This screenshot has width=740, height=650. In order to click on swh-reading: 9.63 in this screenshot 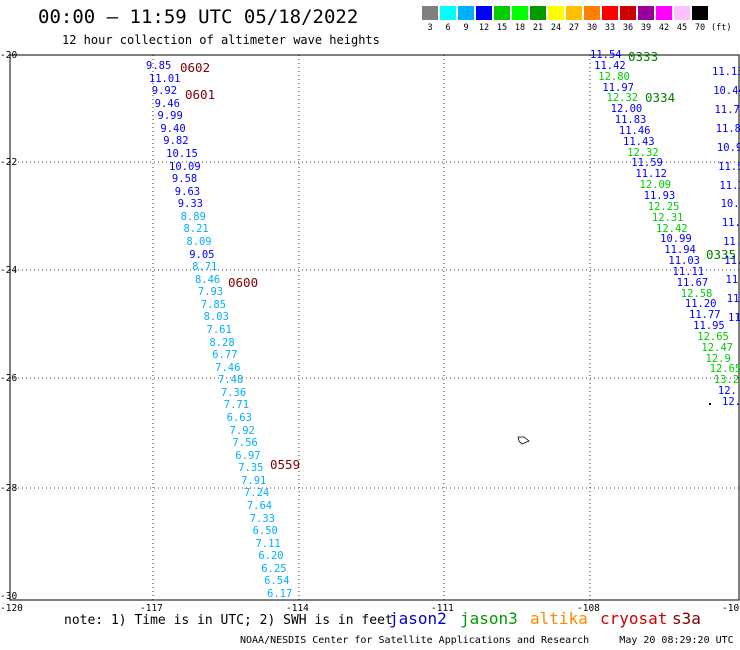, I will do `click(187, 191)`.